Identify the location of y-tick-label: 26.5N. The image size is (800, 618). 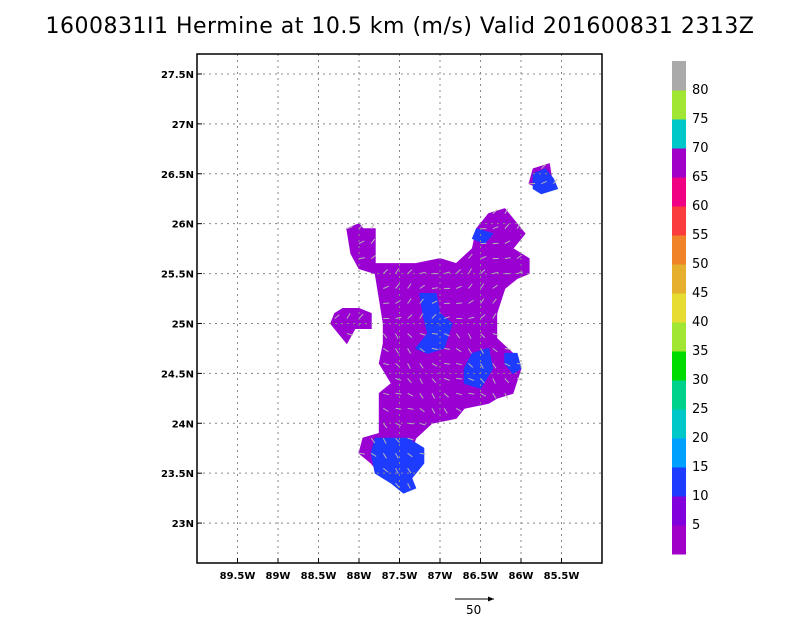
(177, 175).